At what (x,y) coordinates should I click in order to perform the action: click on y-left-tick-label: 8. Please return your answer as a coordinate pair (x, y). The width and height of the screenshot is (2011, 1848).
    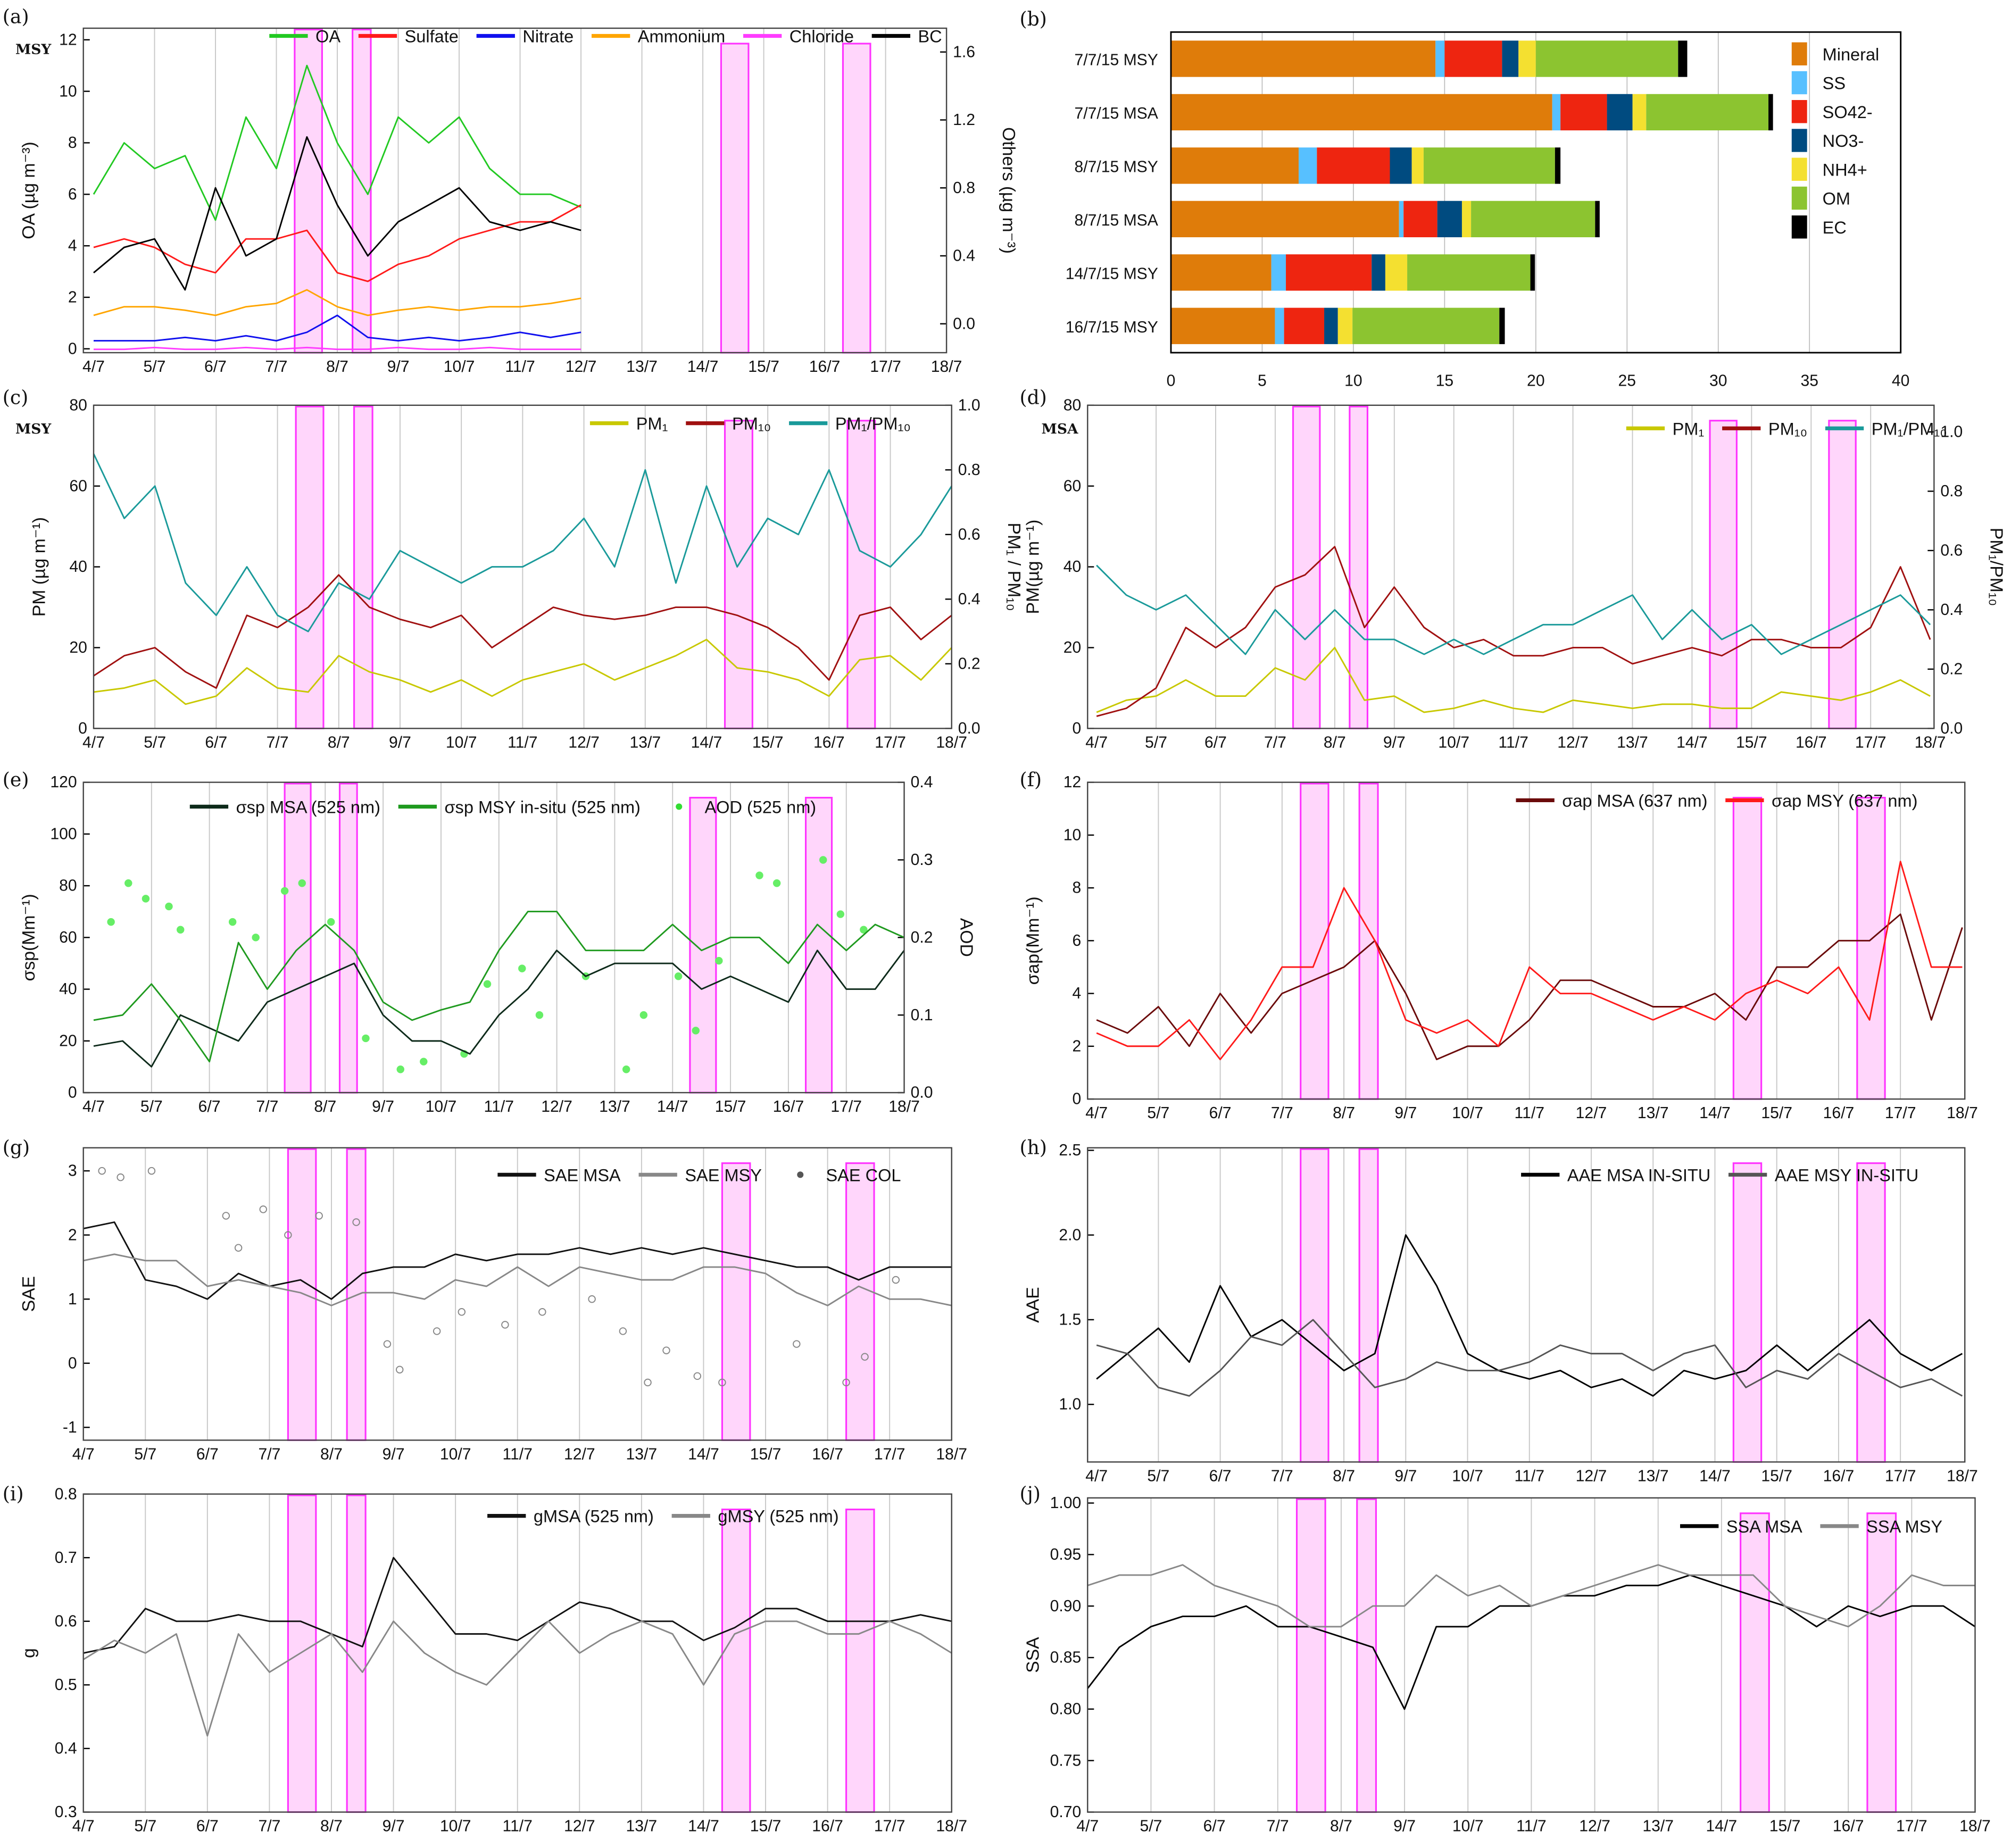
    Looking at the image, I should click on (72, 143).